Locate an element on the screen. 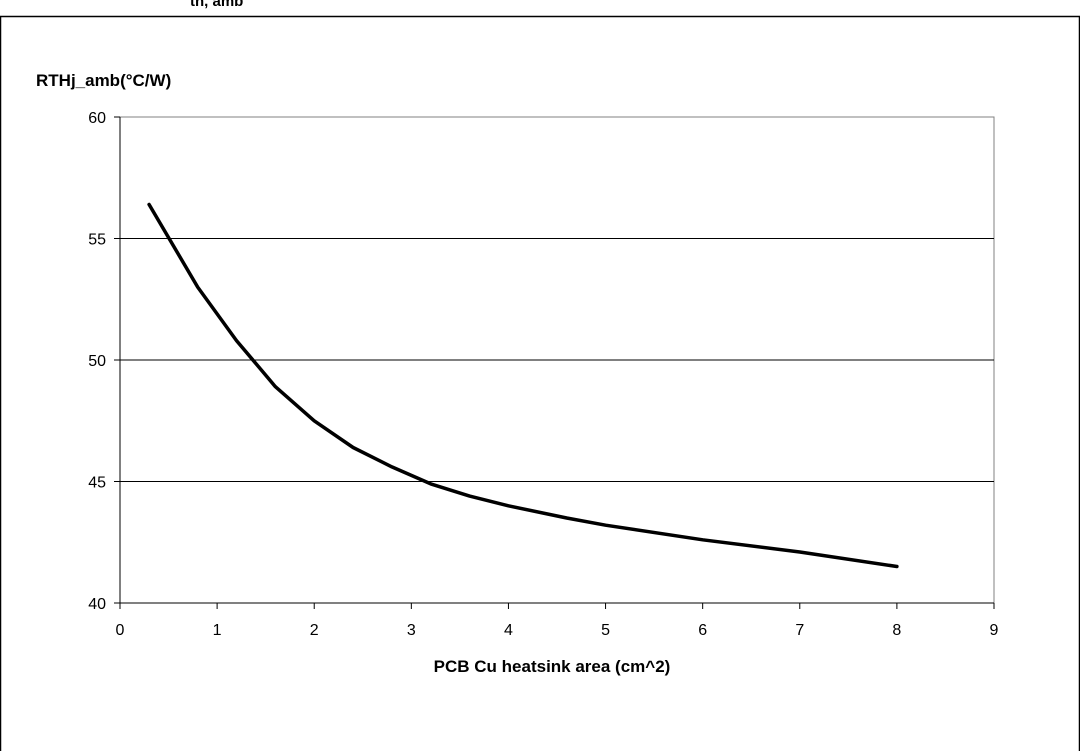 The width and height of the screenshot is (1080, 756). y-tick-label-40: 40 is located at coordinates (97, 604).